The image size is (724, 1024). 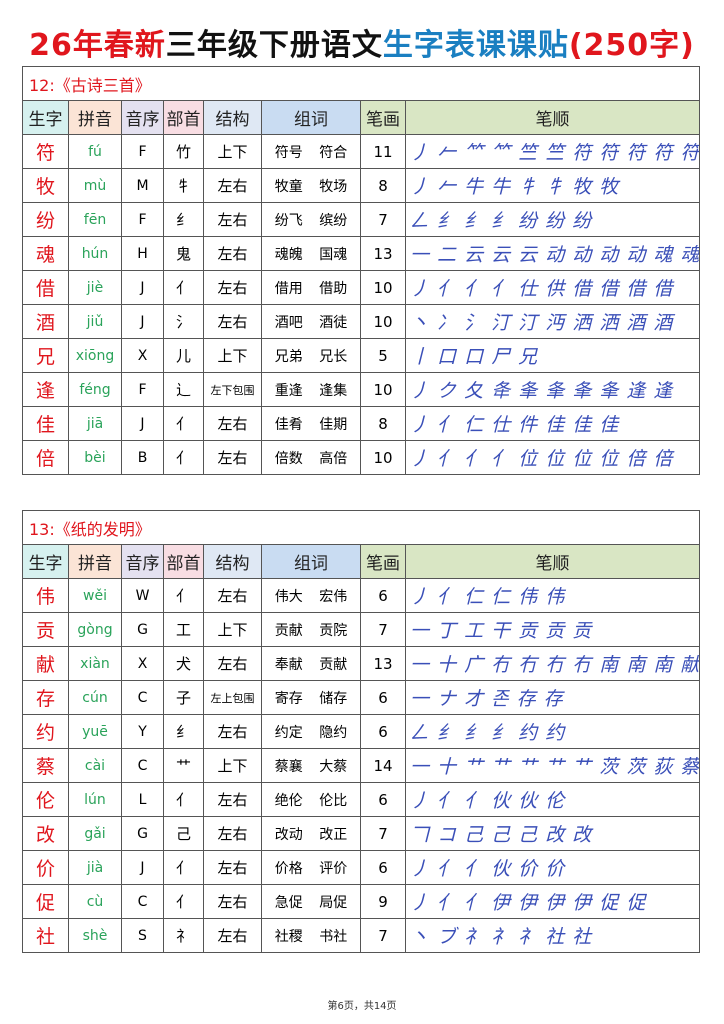 I want to click on table-row: 促 cù C 亻左右 急促 局促 9 丿 亻 亻 伊 伊 伊 伊 促 促, so click(x=361, y=901).